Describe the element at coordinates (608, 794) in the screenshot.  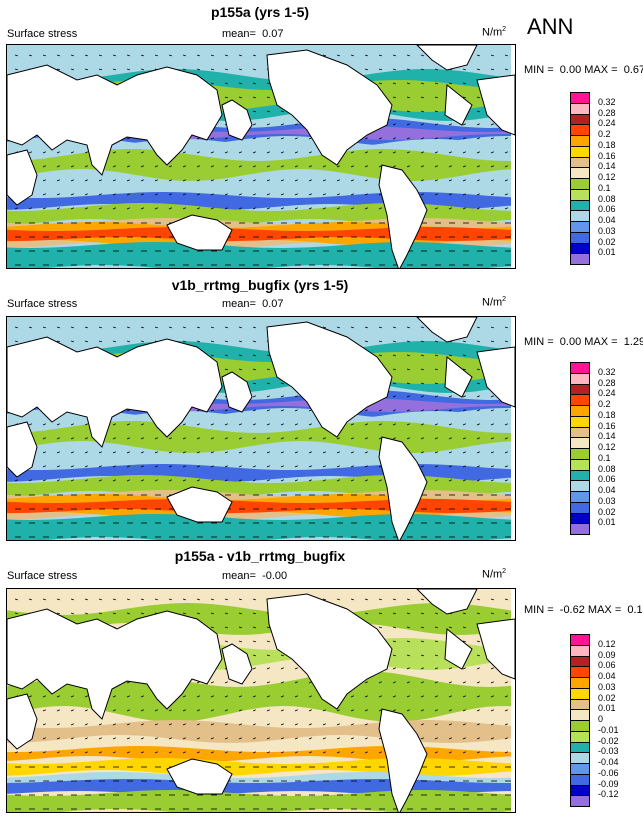
I see `colorbar-tick-label: -0.12` at that location.